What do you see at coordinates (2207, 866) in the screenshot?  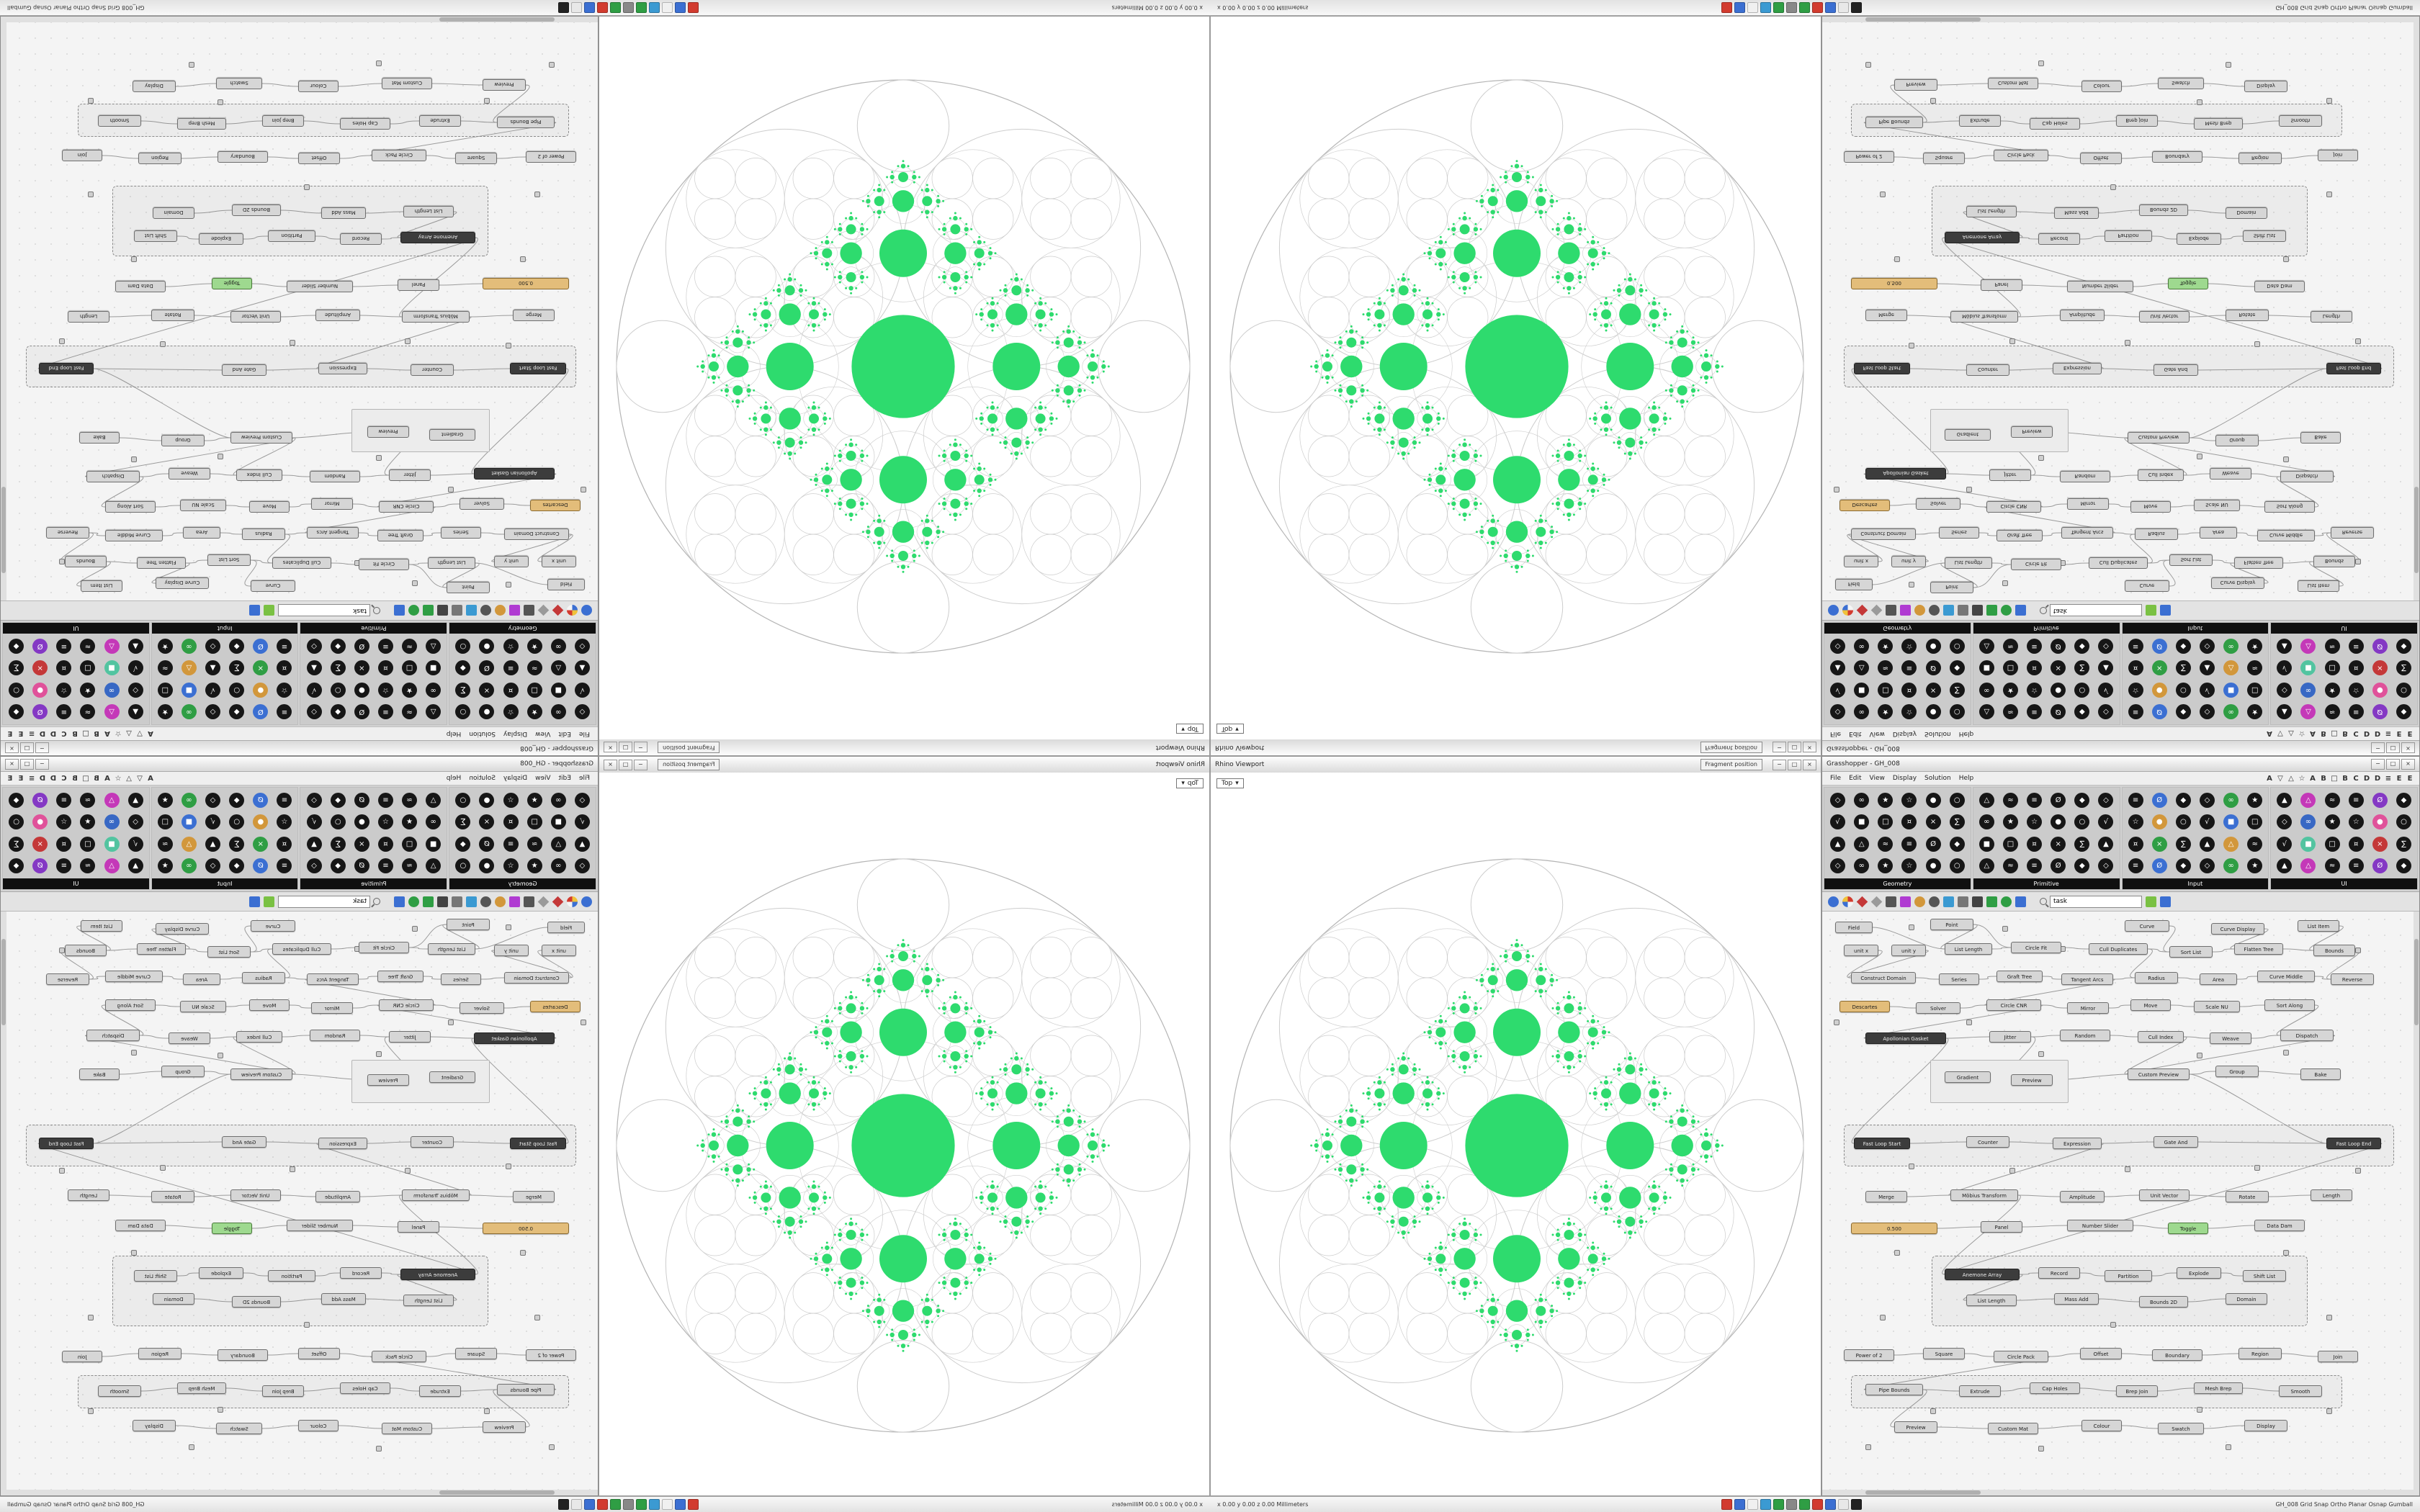 I see `component-icon: ◇` at bounding box center [2207, 866].